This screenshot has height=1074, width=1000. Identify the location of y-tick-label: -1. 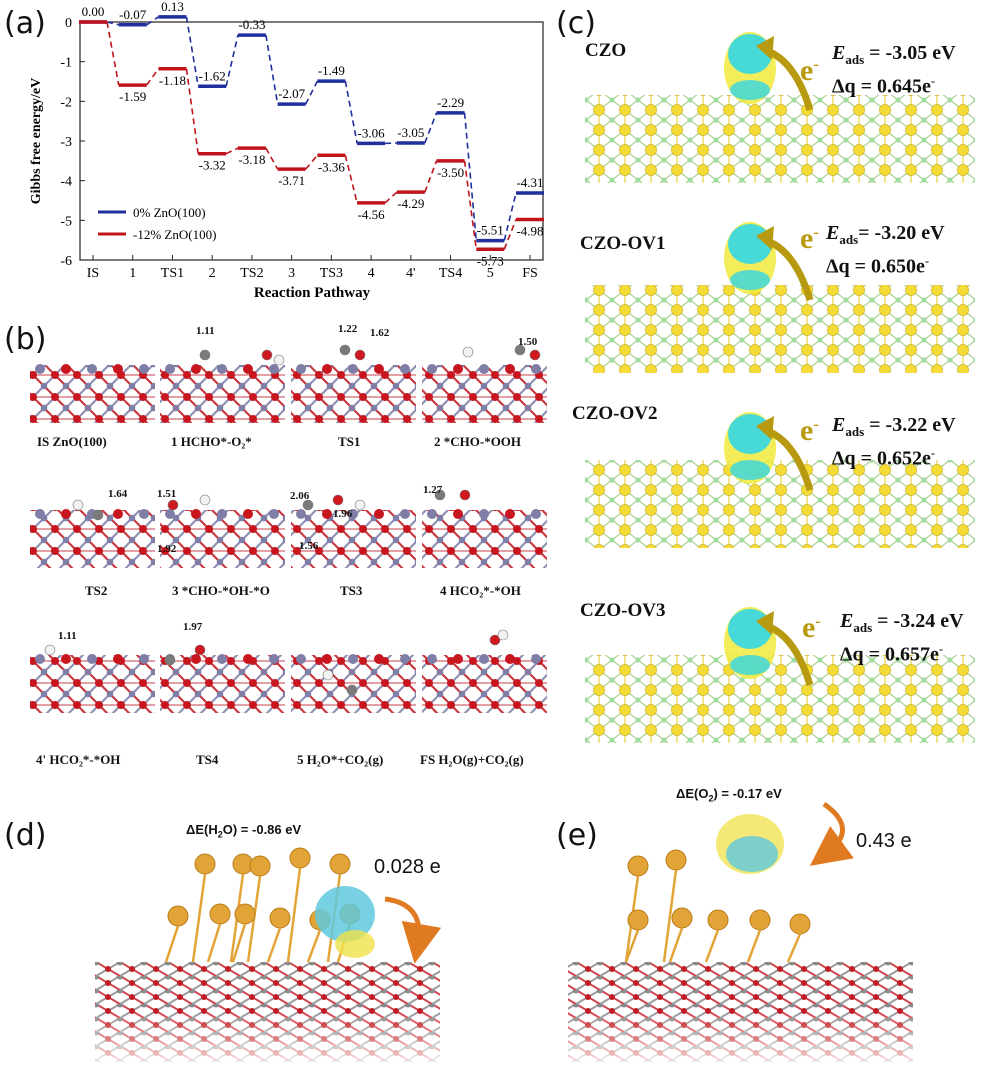
(66, 63).